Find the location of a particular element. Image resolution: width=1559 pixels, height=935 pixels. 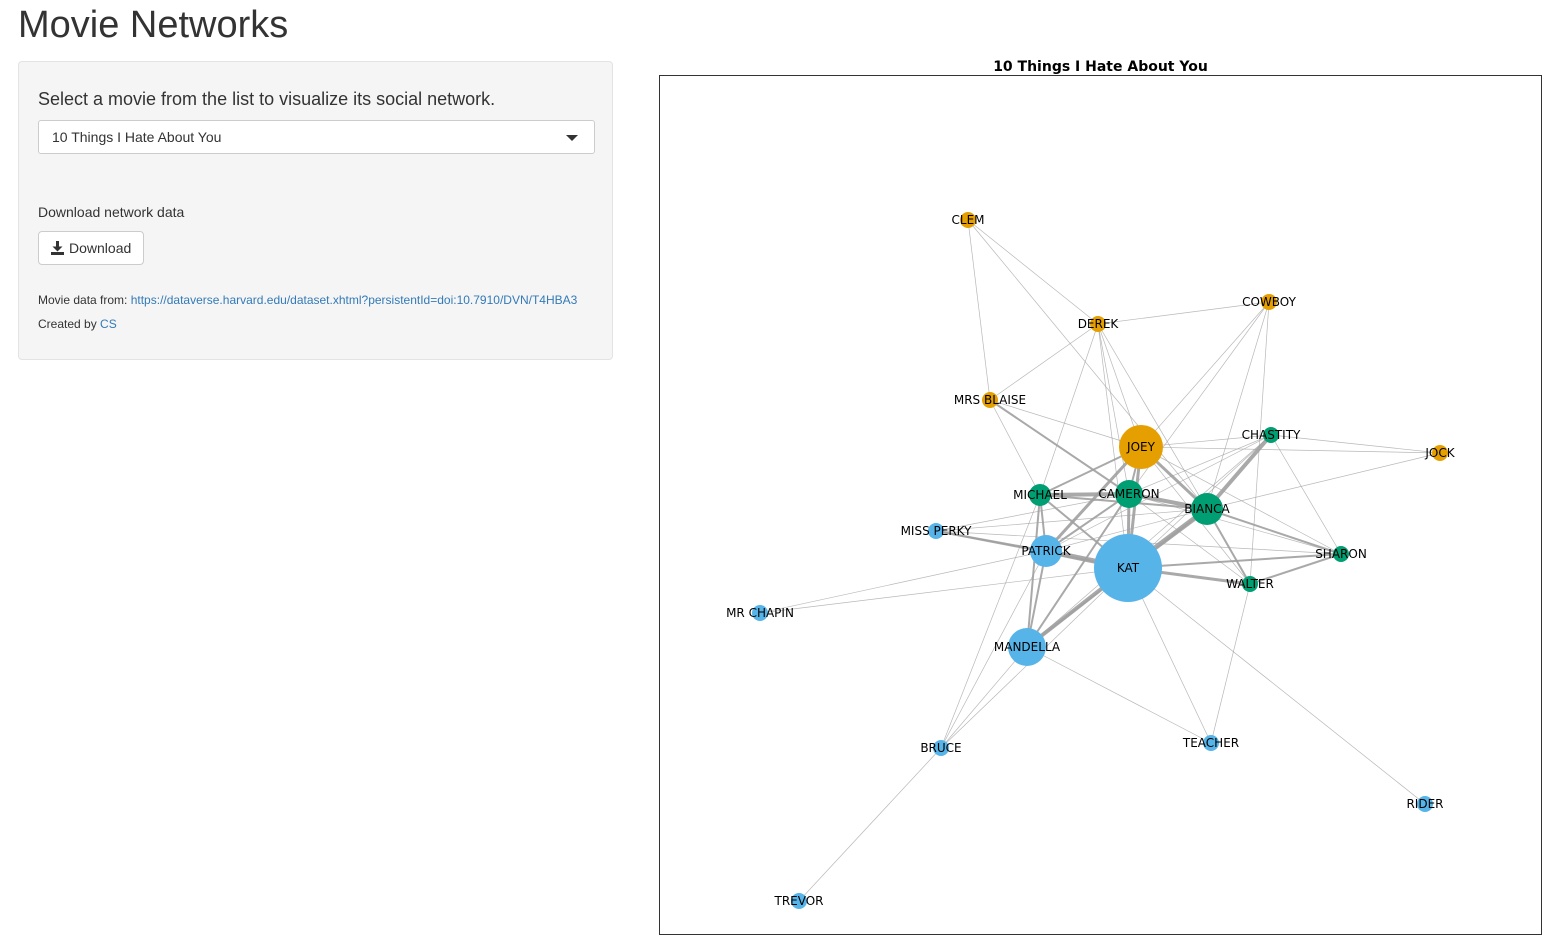

caret-down-icon is located at coordinates (572, 138).